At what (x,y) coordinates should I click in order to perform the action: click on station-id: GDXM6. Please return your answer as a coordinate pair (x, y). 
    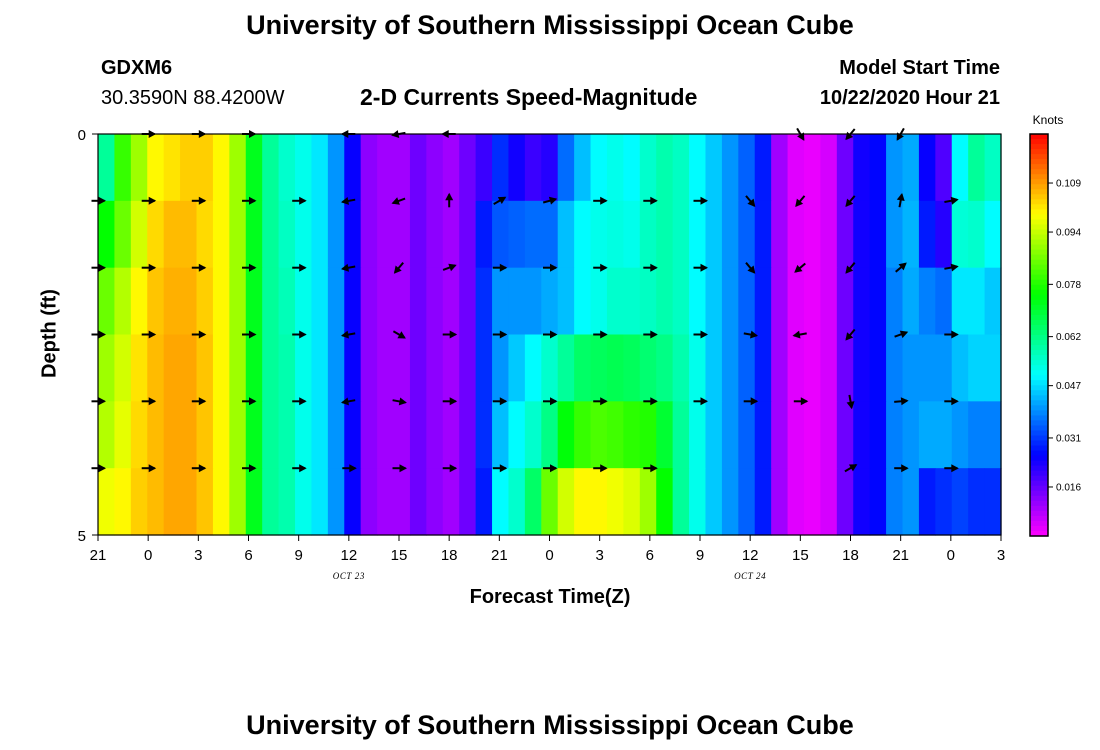
    Looking at the image, I should click on (137, 68).